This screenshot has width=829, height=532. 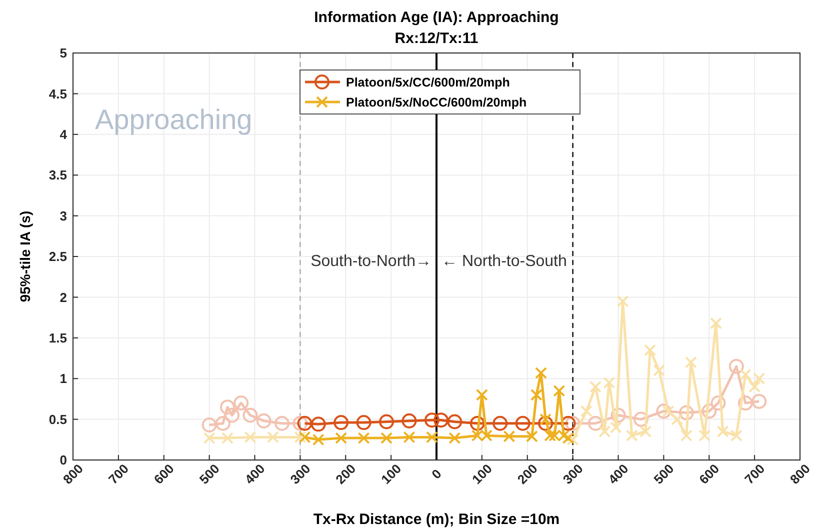 What do you see at coordinates (63, 53) in the screenshot?
I see `y-tick-label: 5` at bounding box center [63, 53].